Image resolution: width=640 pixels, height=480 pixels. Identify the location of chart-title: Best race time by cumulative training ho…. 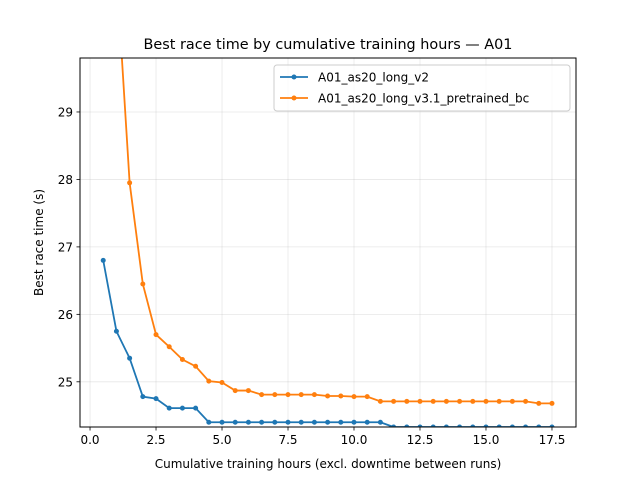
(328, 45).